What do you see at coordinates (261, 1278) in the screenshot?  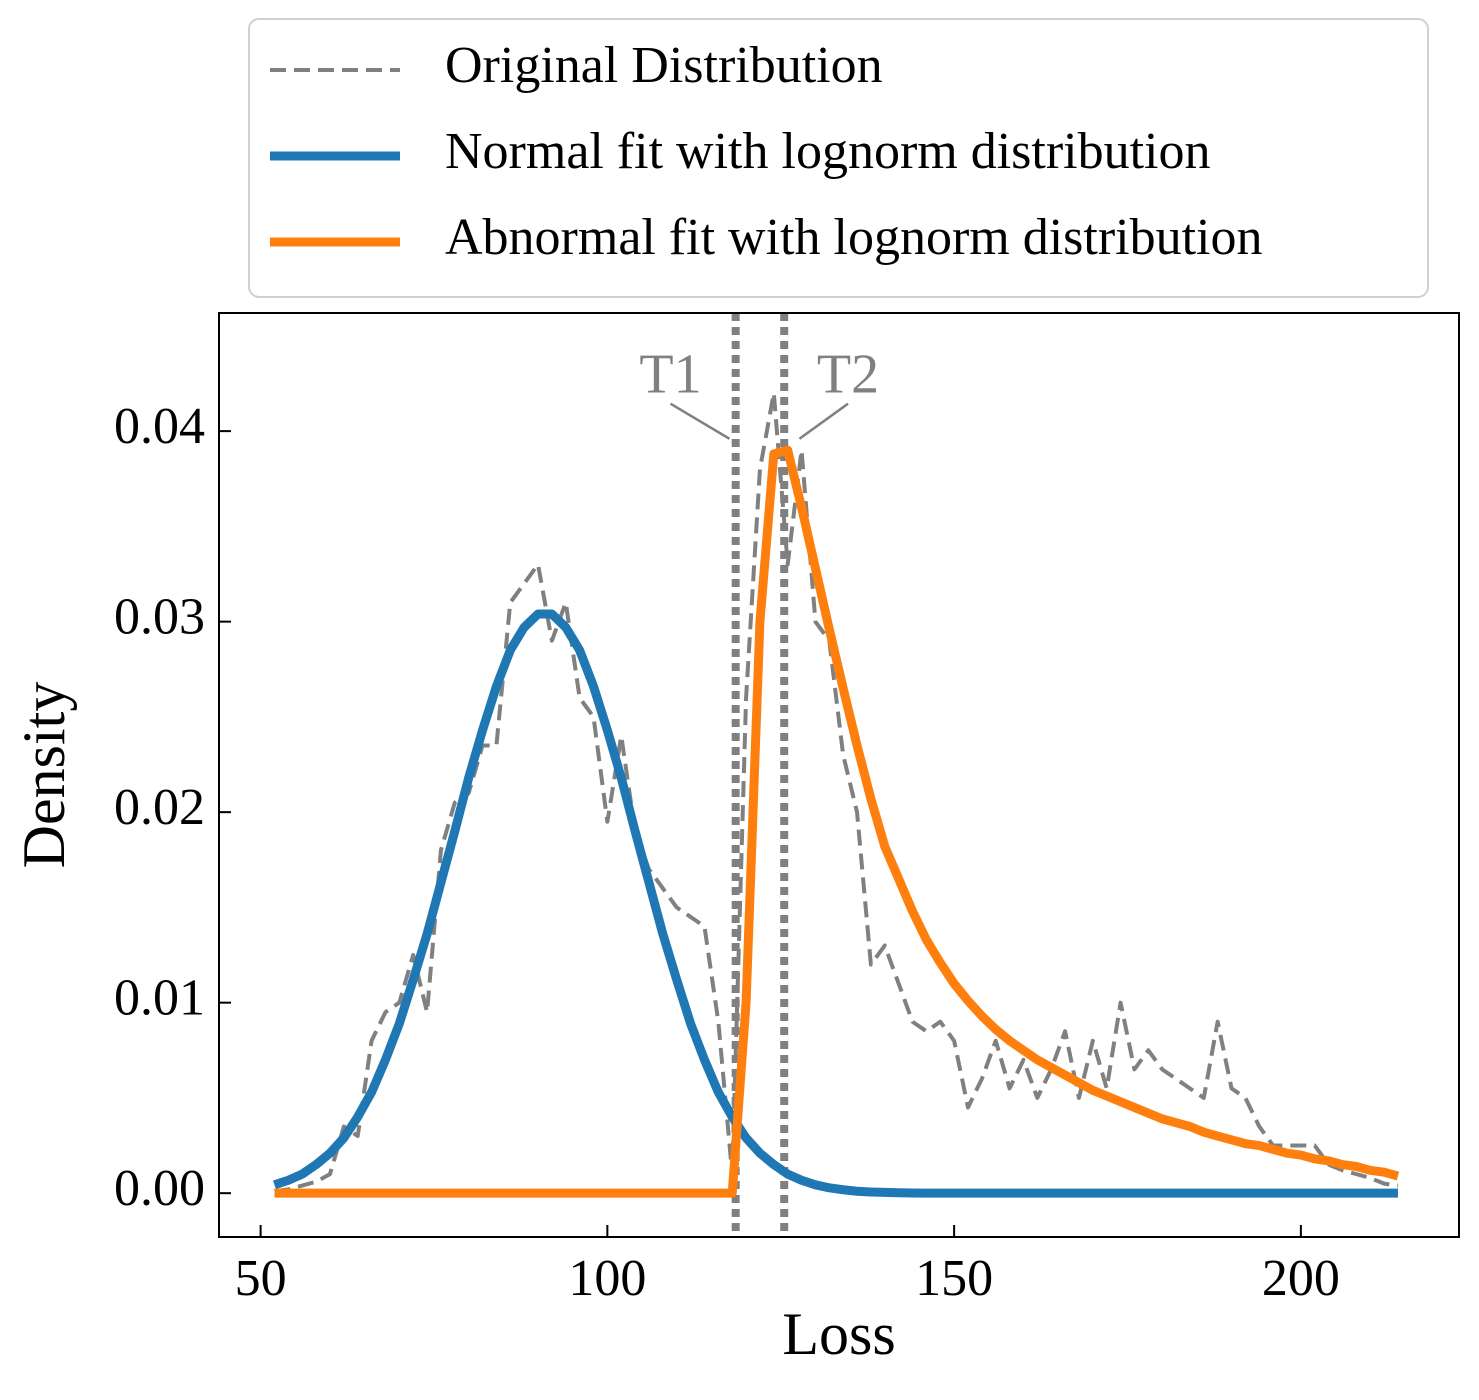 I see `x-tick-label: 50` at bounding box center [261, 1278].